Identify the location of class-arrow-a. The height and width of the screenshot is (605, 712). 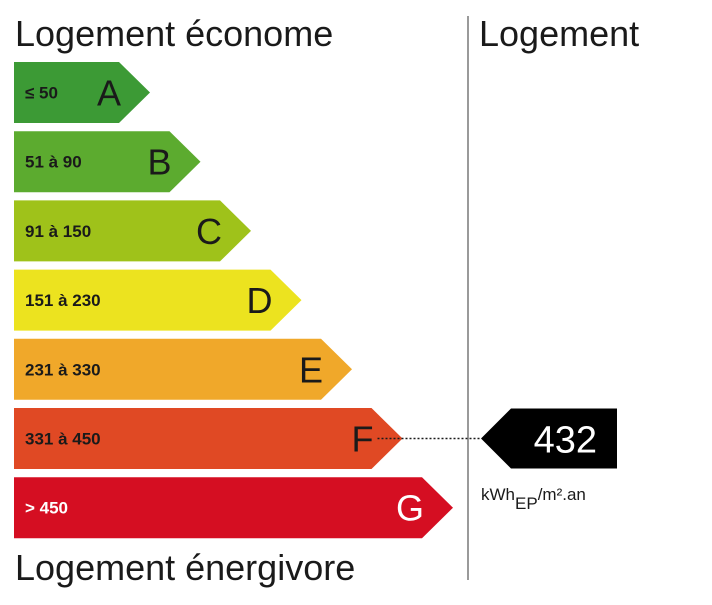
(82, 92).